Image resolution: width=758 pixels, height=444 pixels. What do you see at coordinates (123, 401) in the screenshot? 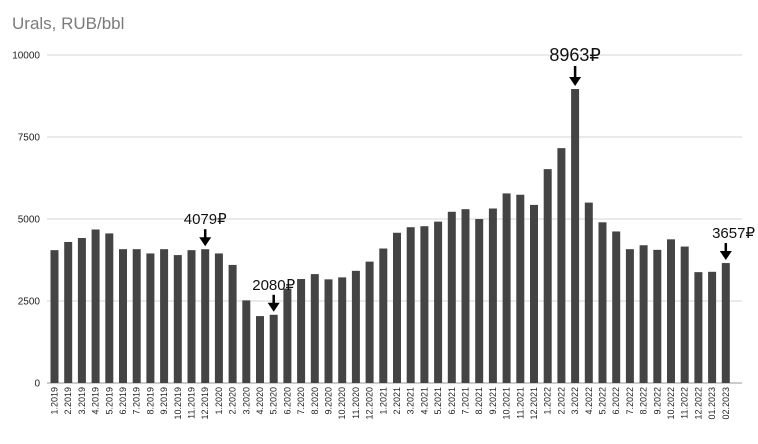
I see `x-tick-label: 6.2019` at bounding box center [123, 401].